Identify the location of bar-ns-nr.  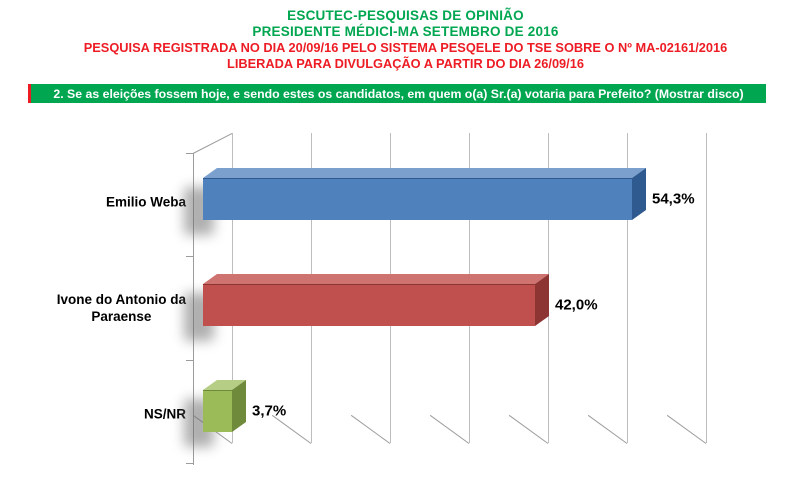
(217, 411).